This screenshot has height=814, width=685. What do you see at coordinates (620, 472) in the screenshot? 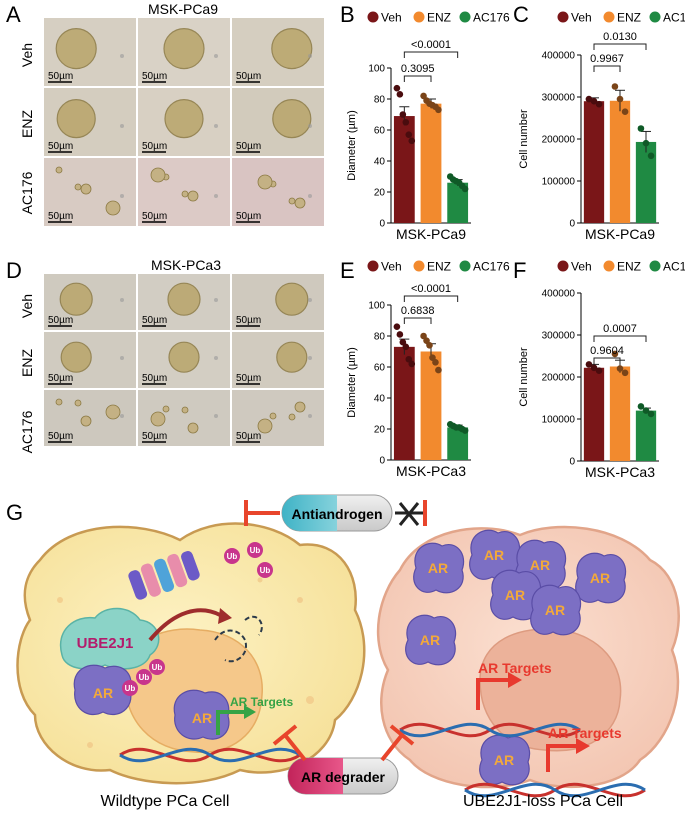
I see `x-axis-label: MSK-PCa3` at bounding box center [620, 472].